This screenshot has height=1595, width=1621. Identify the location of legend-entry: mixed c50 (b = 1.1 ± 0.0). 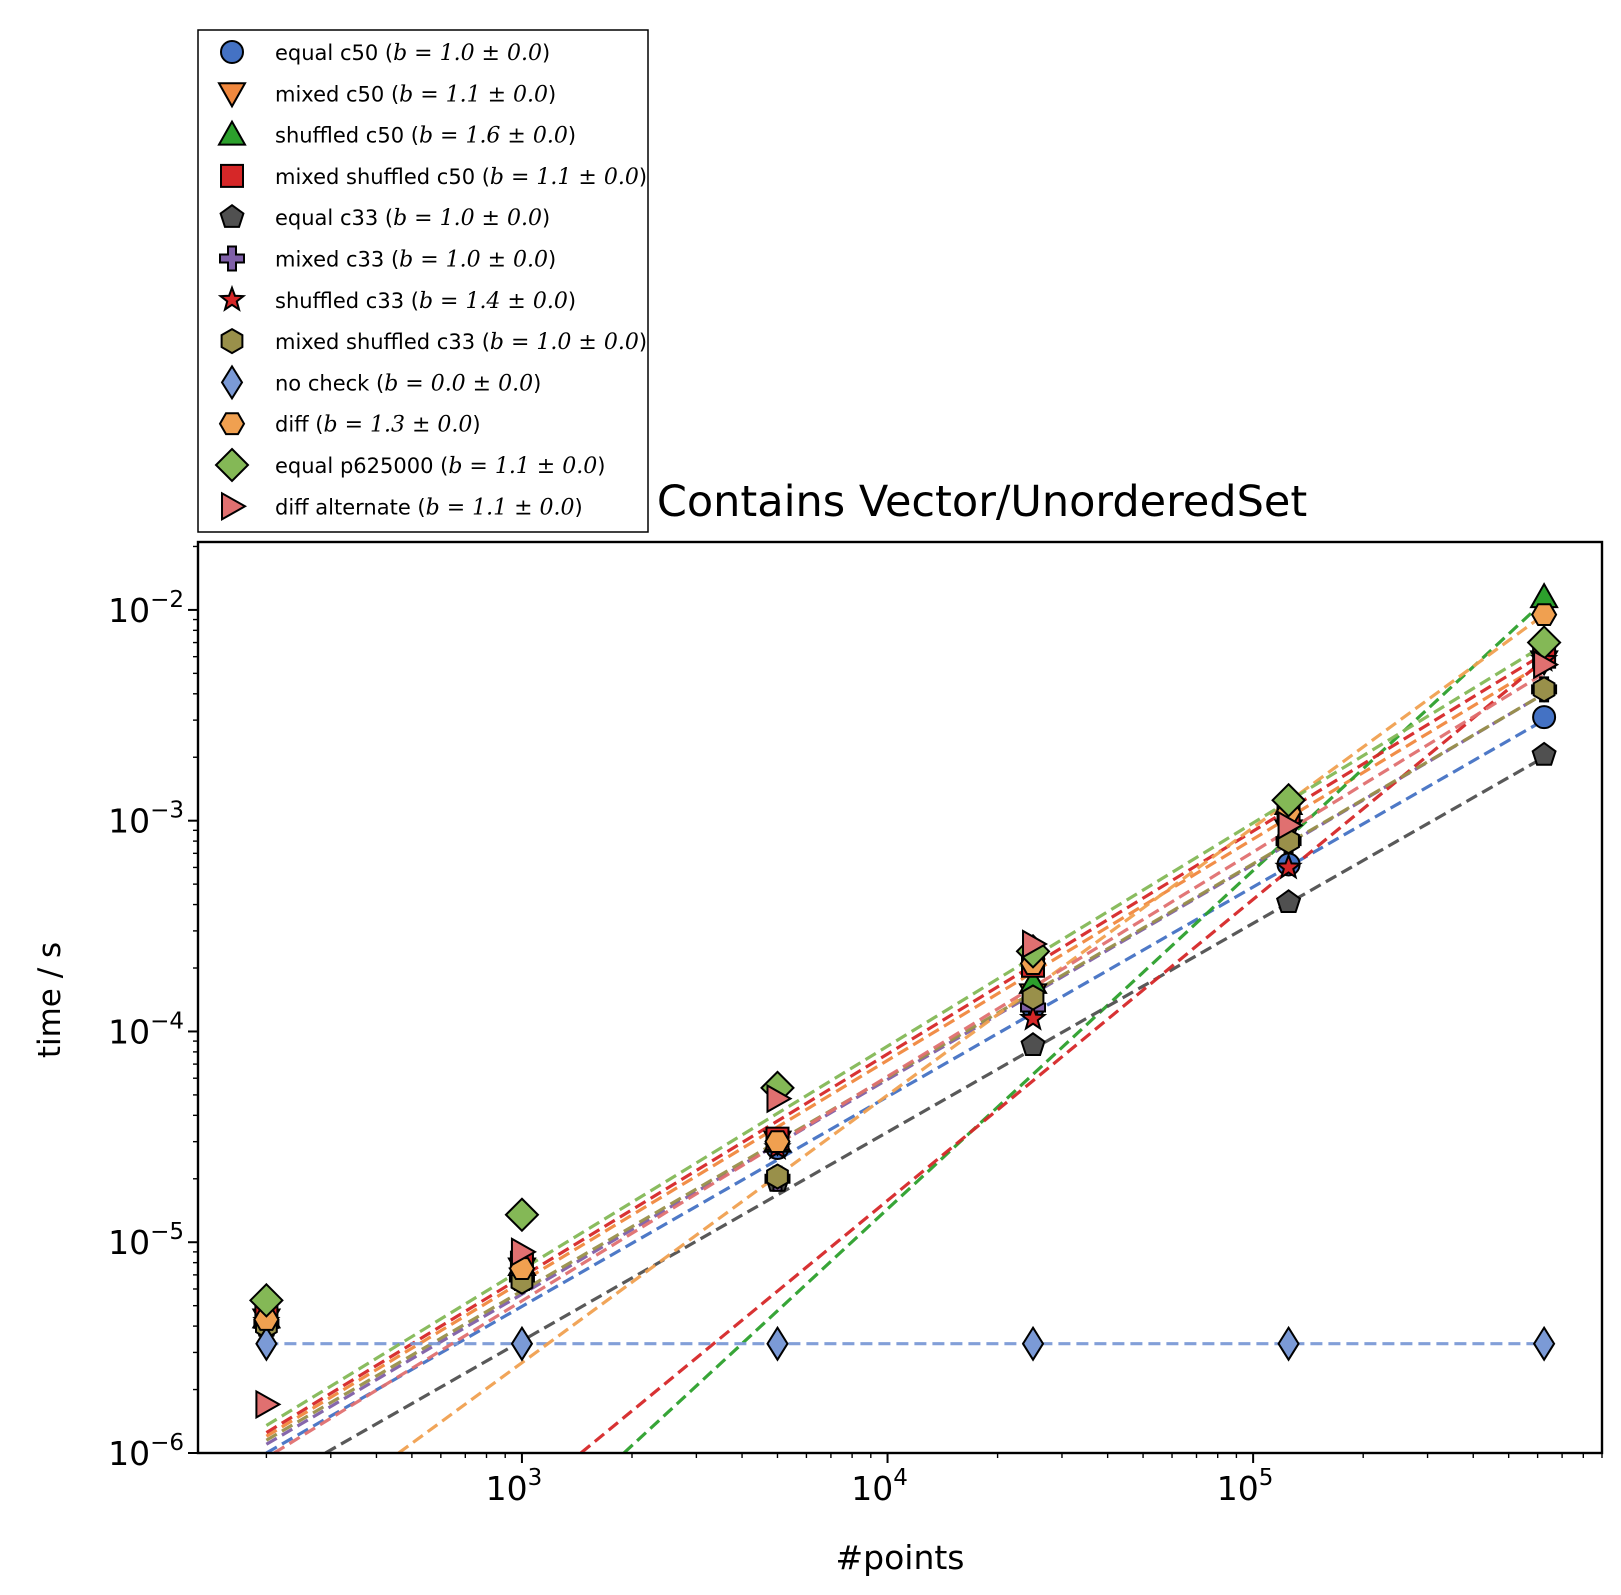
(386, 95).